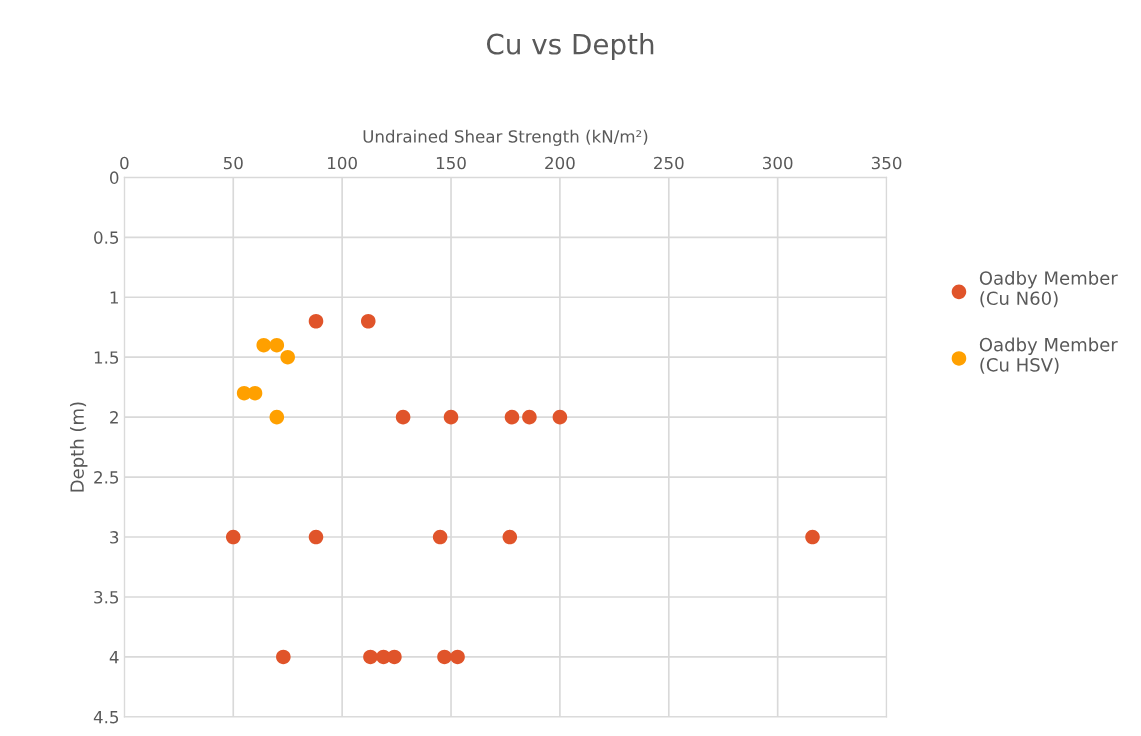 This screenshot has width=1141, height=736. What do you see at coordinates (778, 163) in the screenshot?
I see `x-tick-label: 300` at bounding box center [778, 163].